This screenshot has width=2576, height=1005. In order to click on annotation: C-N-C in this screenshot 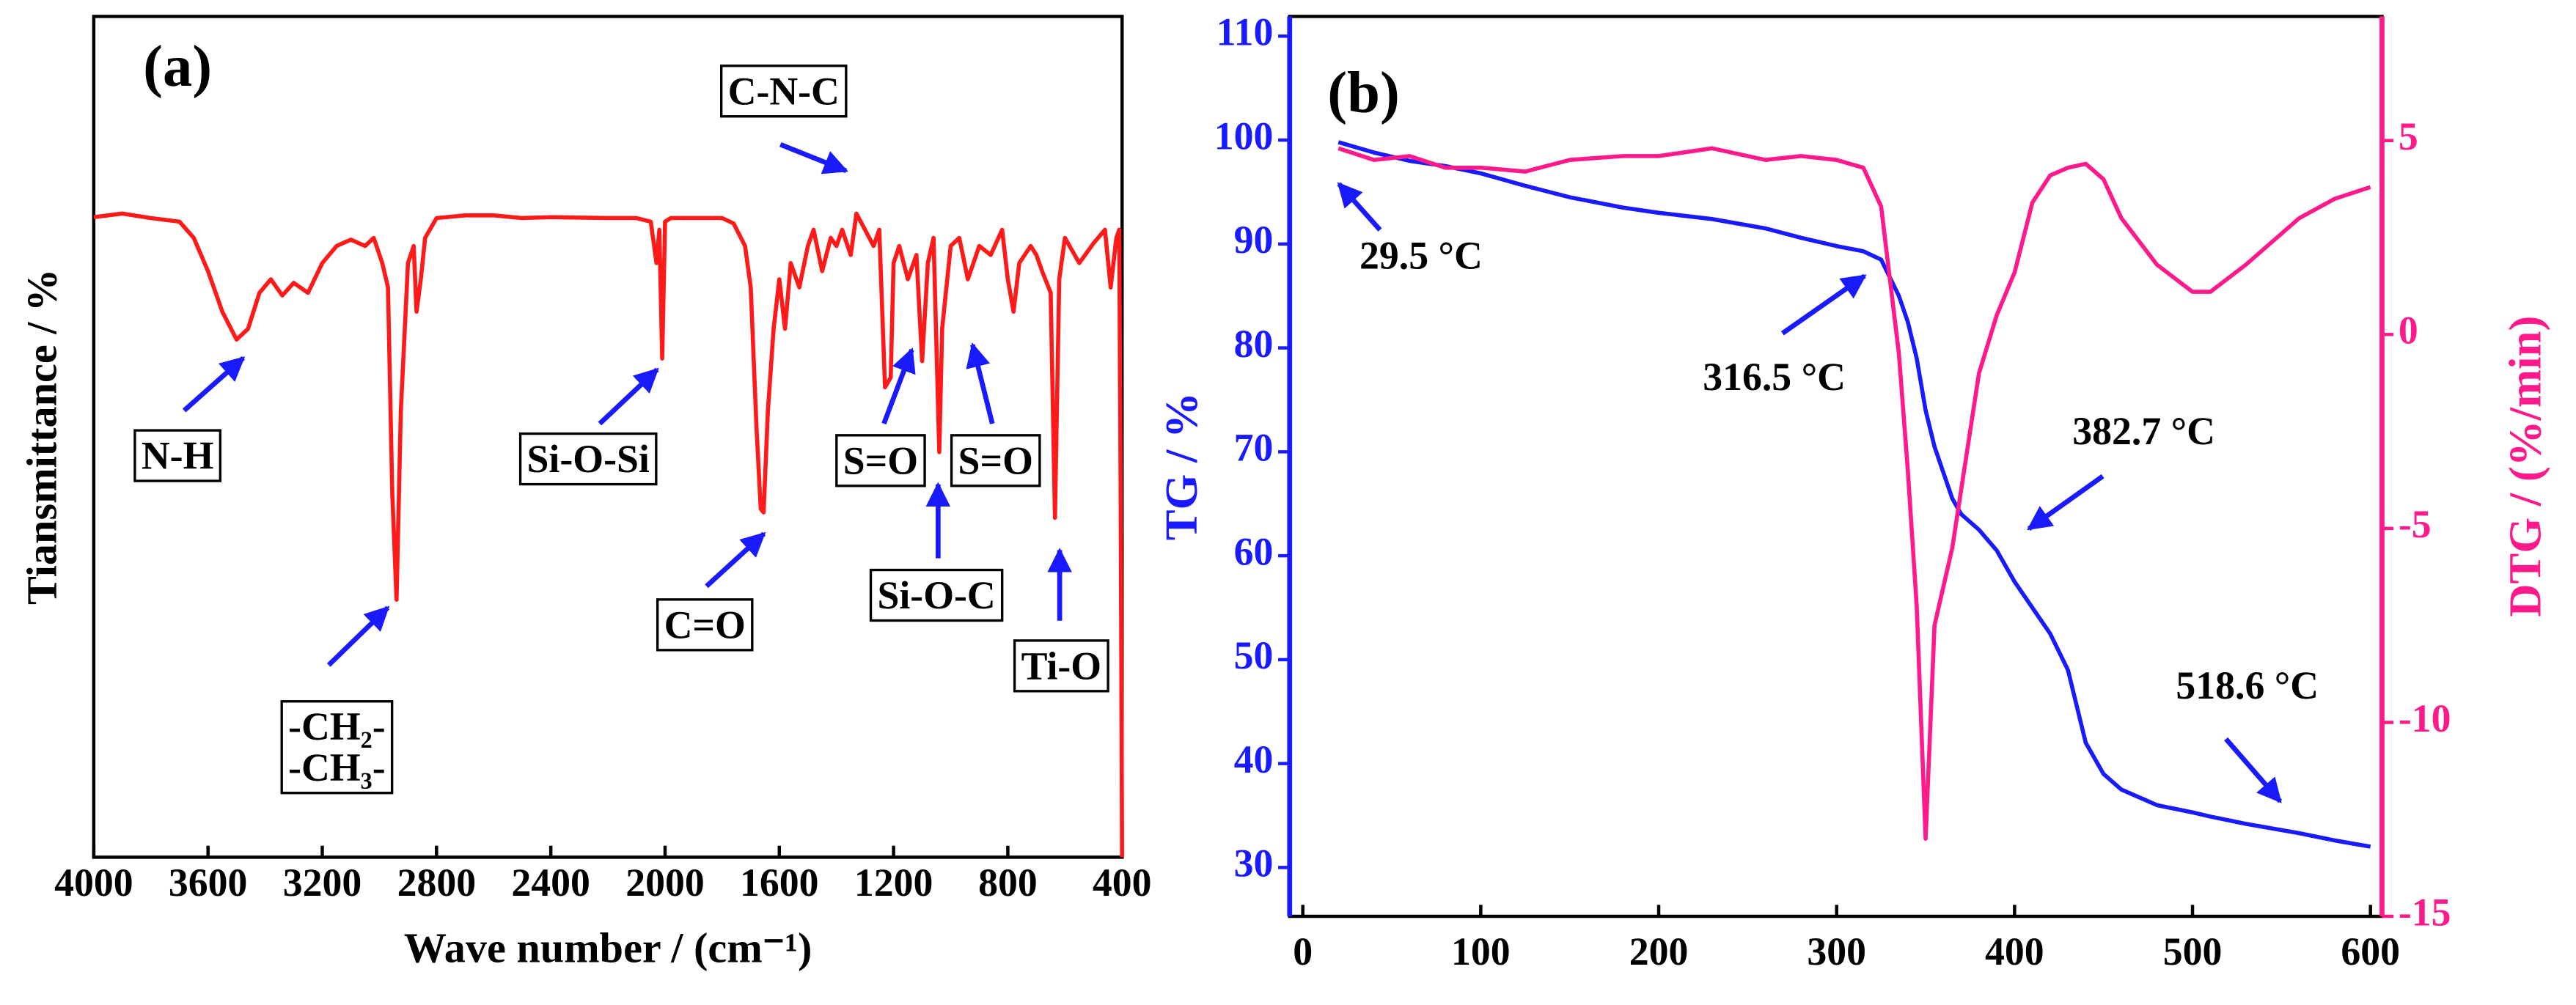, I will do `click(784, 91)`.